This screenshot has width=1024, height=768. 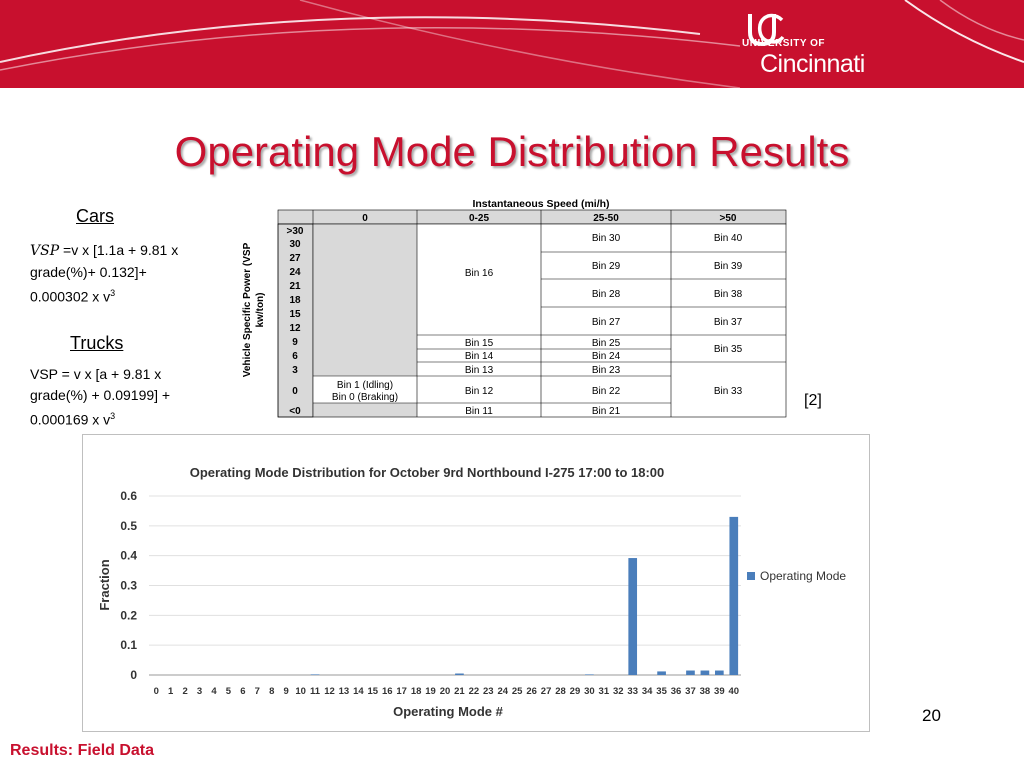 I want to click on x-tick-label: 7, so click(x=257, y=691).